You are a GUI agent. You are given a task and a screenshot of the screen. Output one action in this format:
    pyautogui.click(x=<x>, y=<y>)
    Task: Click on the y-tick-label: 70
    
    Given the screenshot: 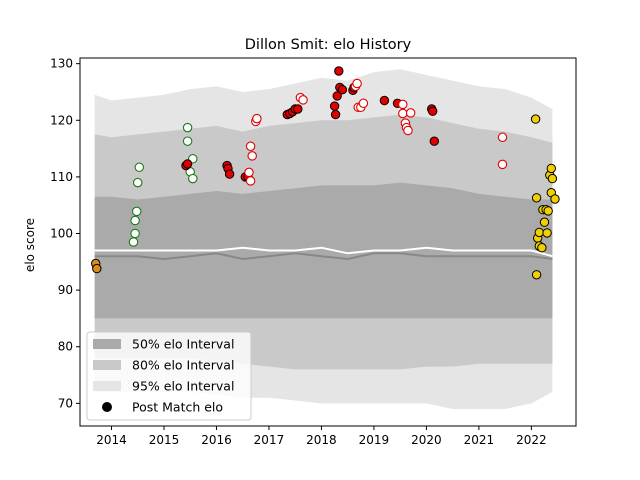 What is the action you would take?
    pyautogui.click(x=65, y=403)
    